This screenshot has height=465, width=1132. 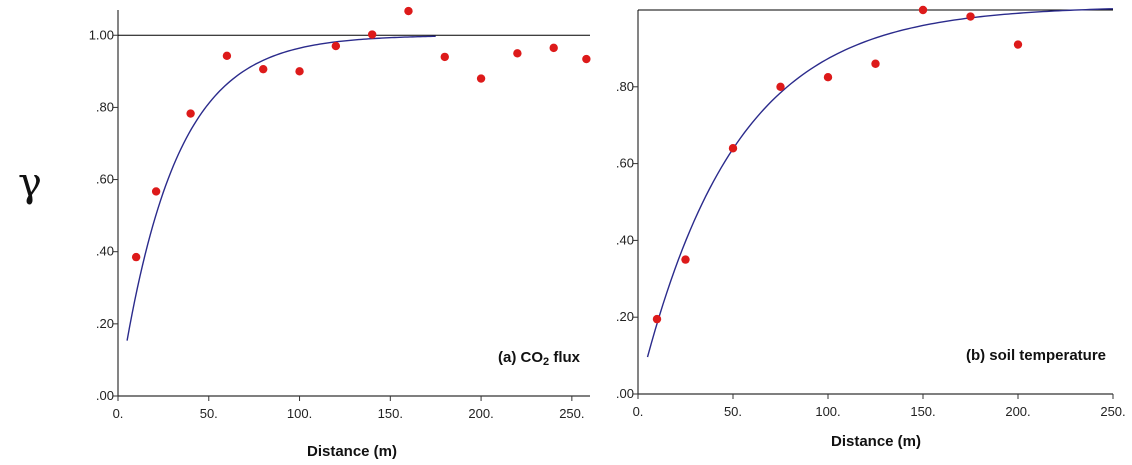 What do you see at coordinates (546, 362) in the screenshot?
I see `panel-label-subscript: 2` at bounding box center [546, 362].